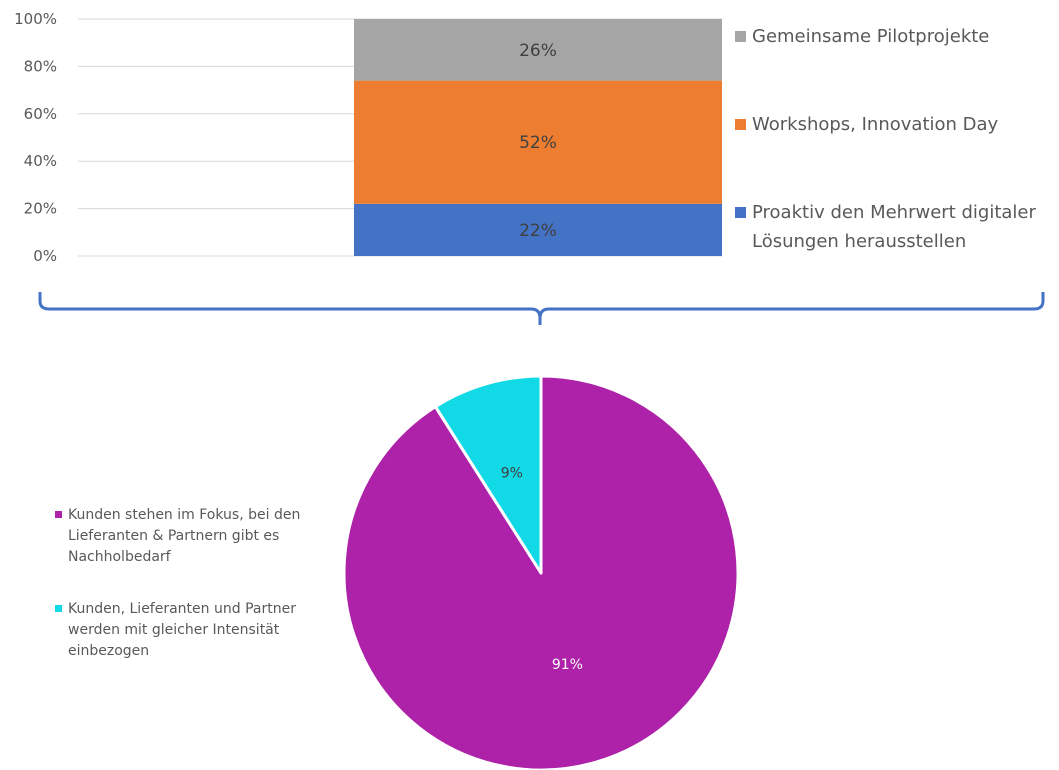 This screenshot has height=770, width=1059. I want to click on pie-data-label: 9%, so click(512, 474).